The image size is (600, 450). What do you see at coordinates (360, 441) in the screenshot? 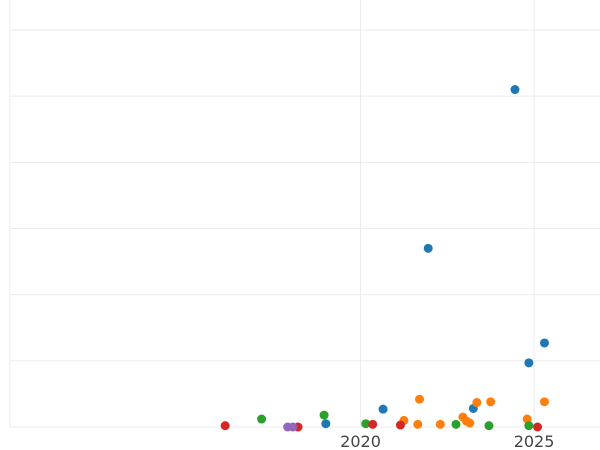
I see `x-tick-label: 2020` at bounding box center [360, 441].